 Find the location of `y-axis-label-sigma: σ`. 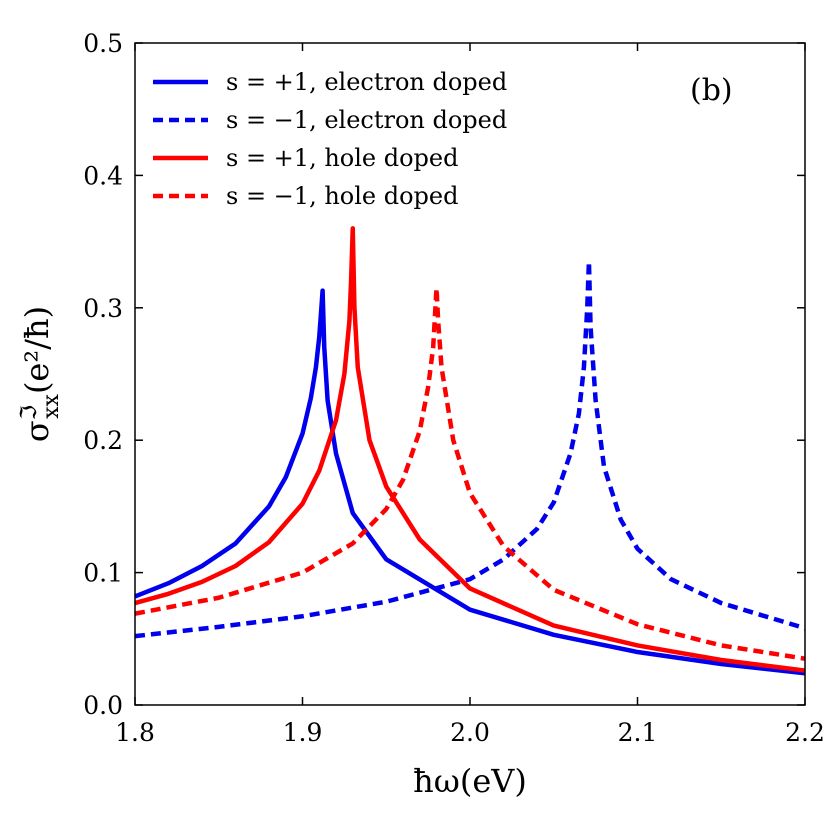

y-axis-label-sigma: σ is located at coordinates (37, 431).